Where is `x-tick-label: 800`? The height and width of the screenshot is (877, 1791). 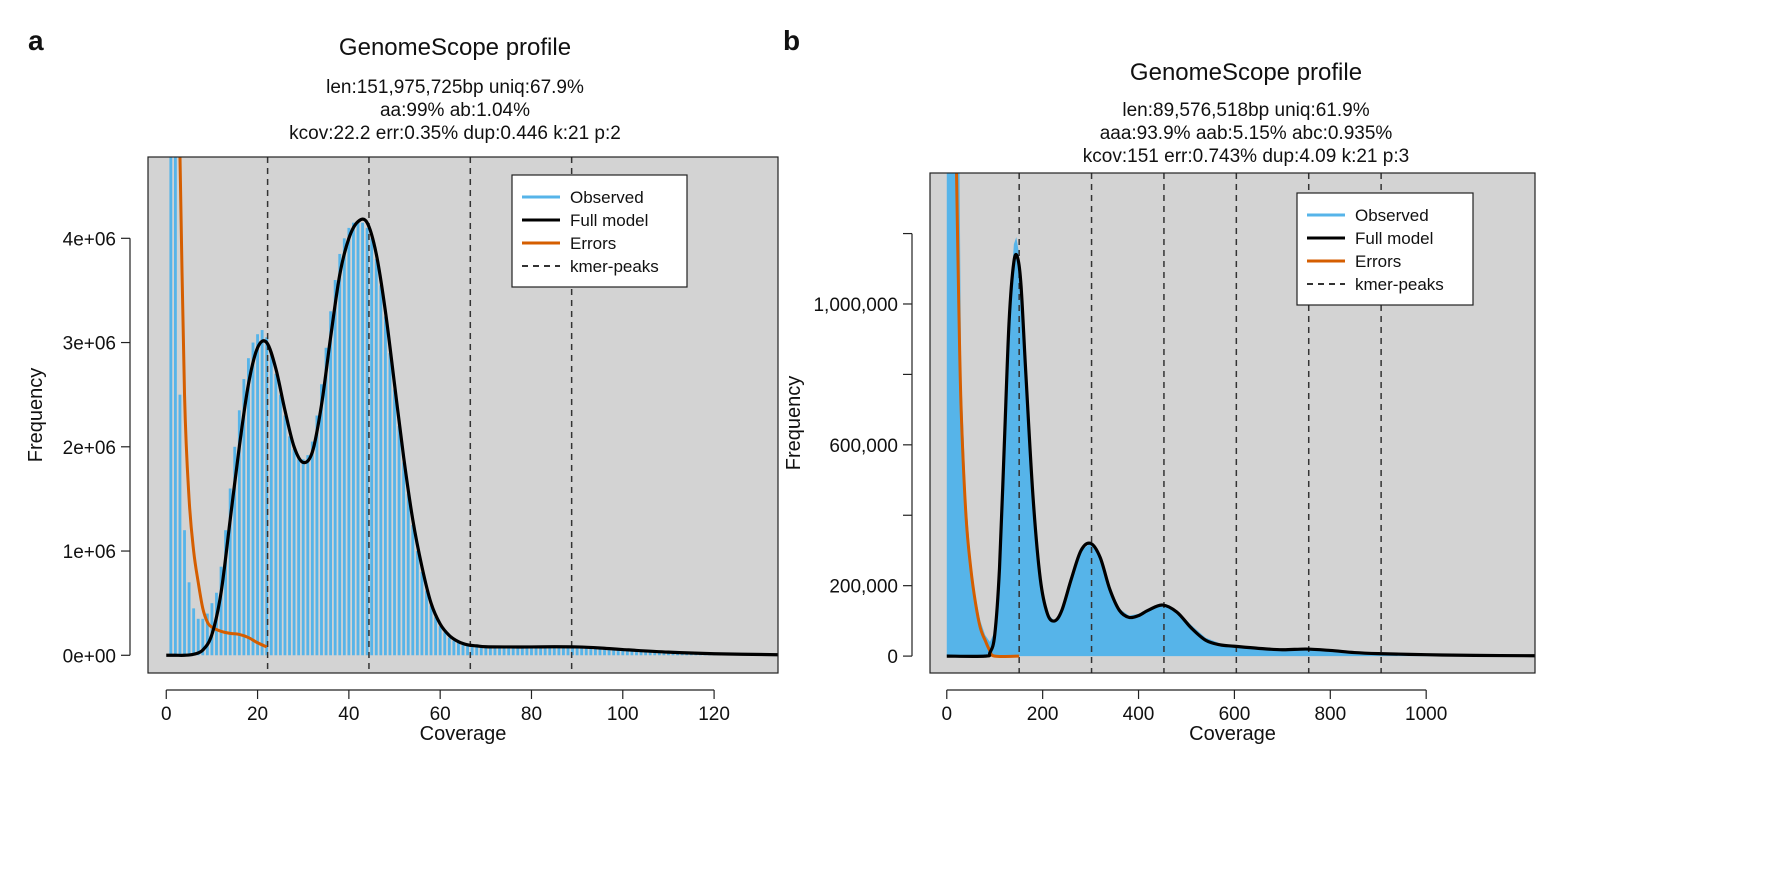
x-tick-label: 800 is located at coordinates (1330, 714).